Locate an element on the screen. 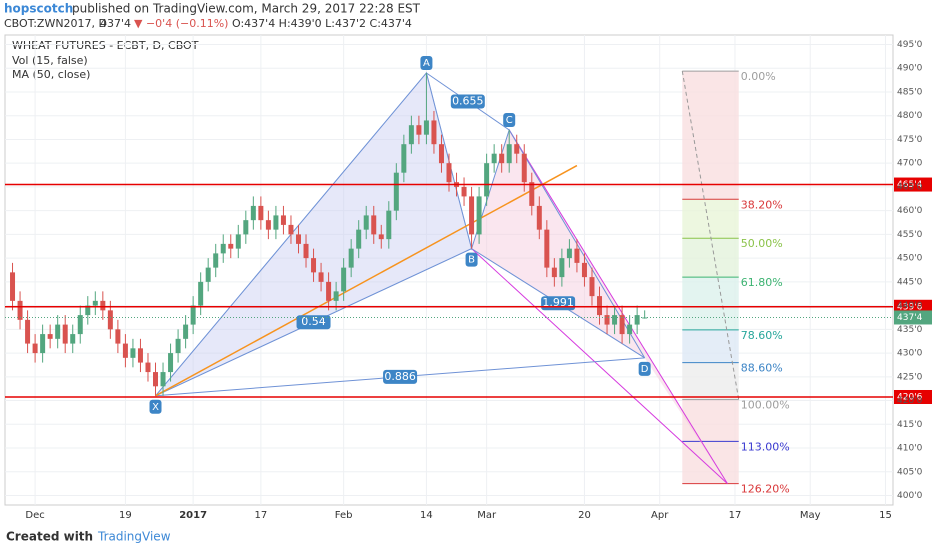 The height and width of the screenshot is (550, 932). header-price: 437'4 is located at coordinates (115, 23).